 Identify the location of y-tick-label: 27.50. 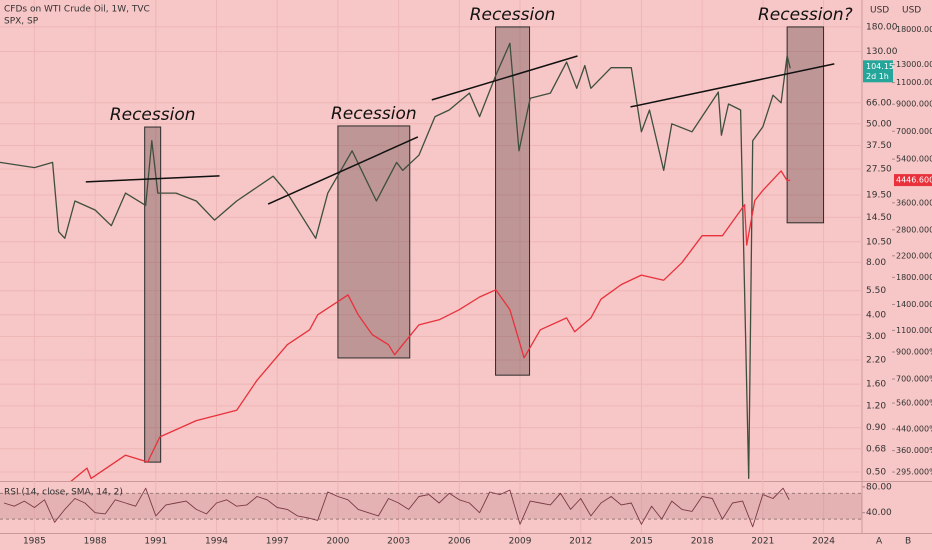
(879, 170).